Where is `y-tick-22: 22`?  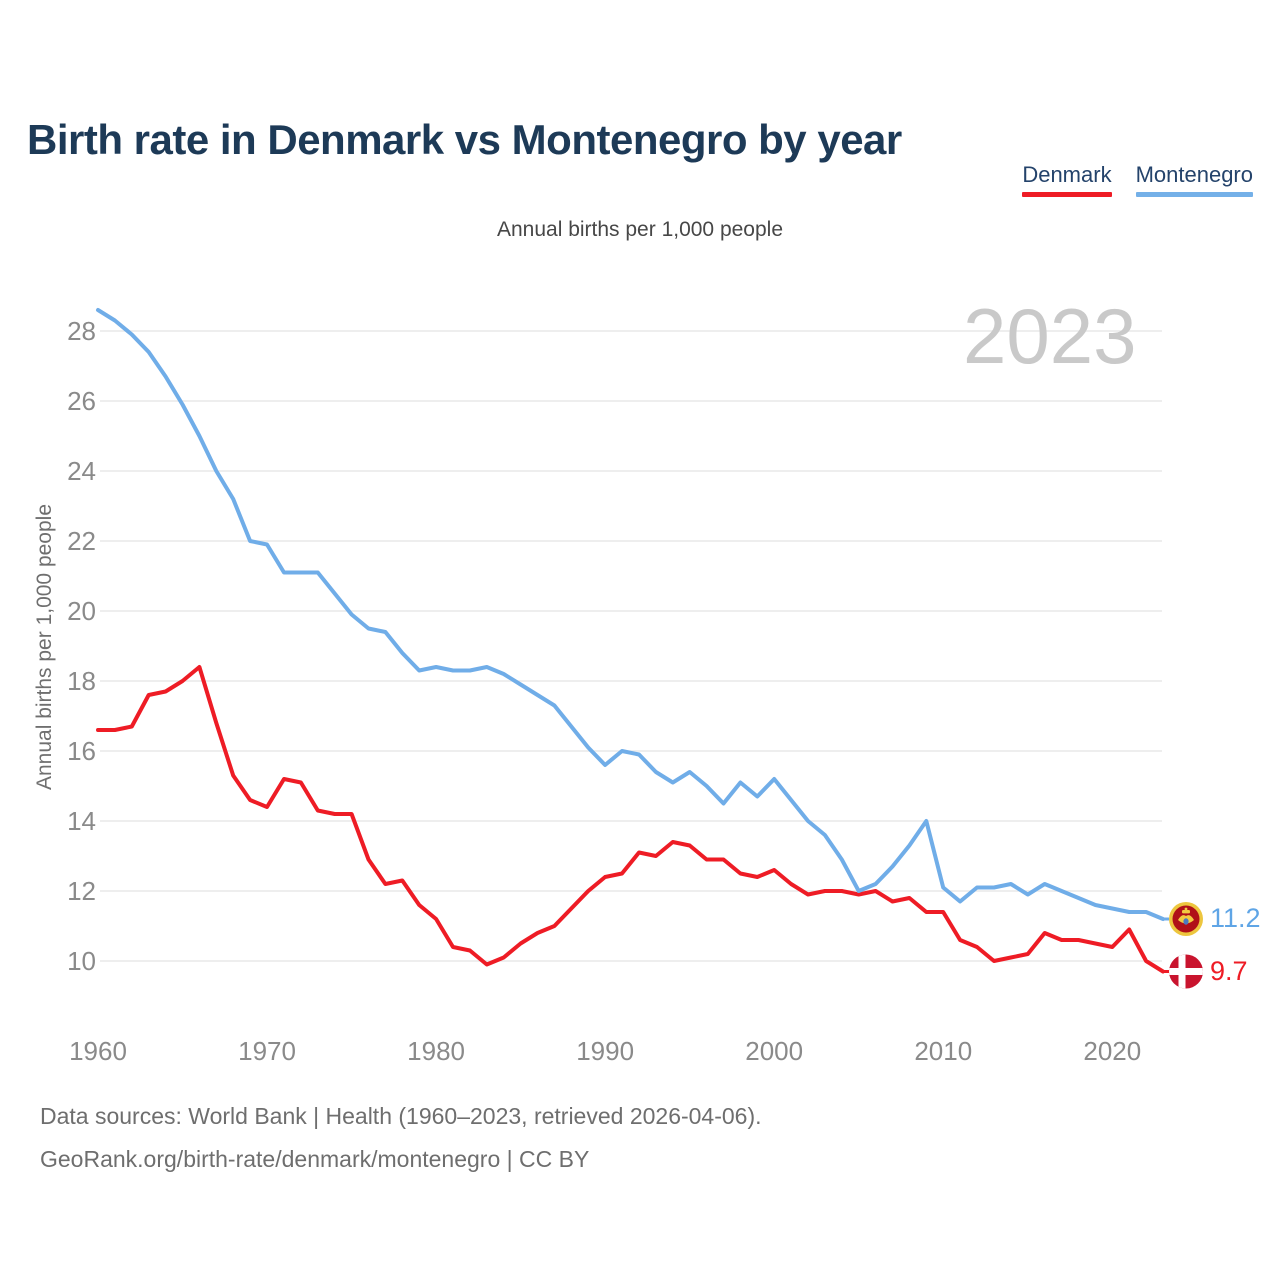
y-tick-22: 22 is located at coordinates (81, 541).